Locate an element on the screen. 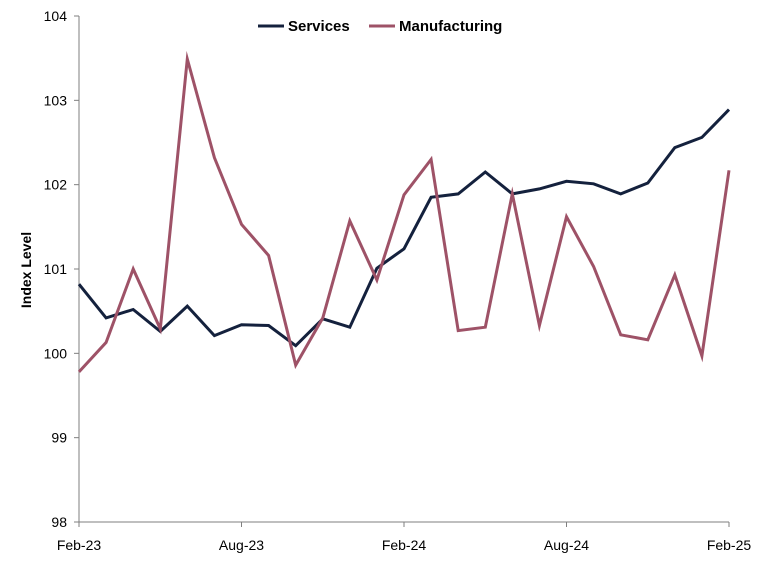 This screenshot has width=770, height=564. y-tick-label: 99 is located at coordinates (59, 438).